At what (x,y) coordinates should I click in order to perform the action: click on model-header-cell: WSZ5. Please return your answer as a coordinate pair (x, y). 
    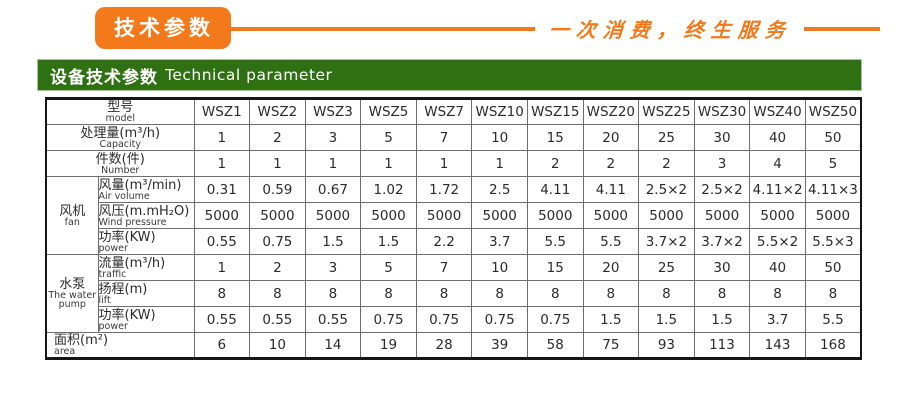
    Looking at the image, I should click on (388, 111).